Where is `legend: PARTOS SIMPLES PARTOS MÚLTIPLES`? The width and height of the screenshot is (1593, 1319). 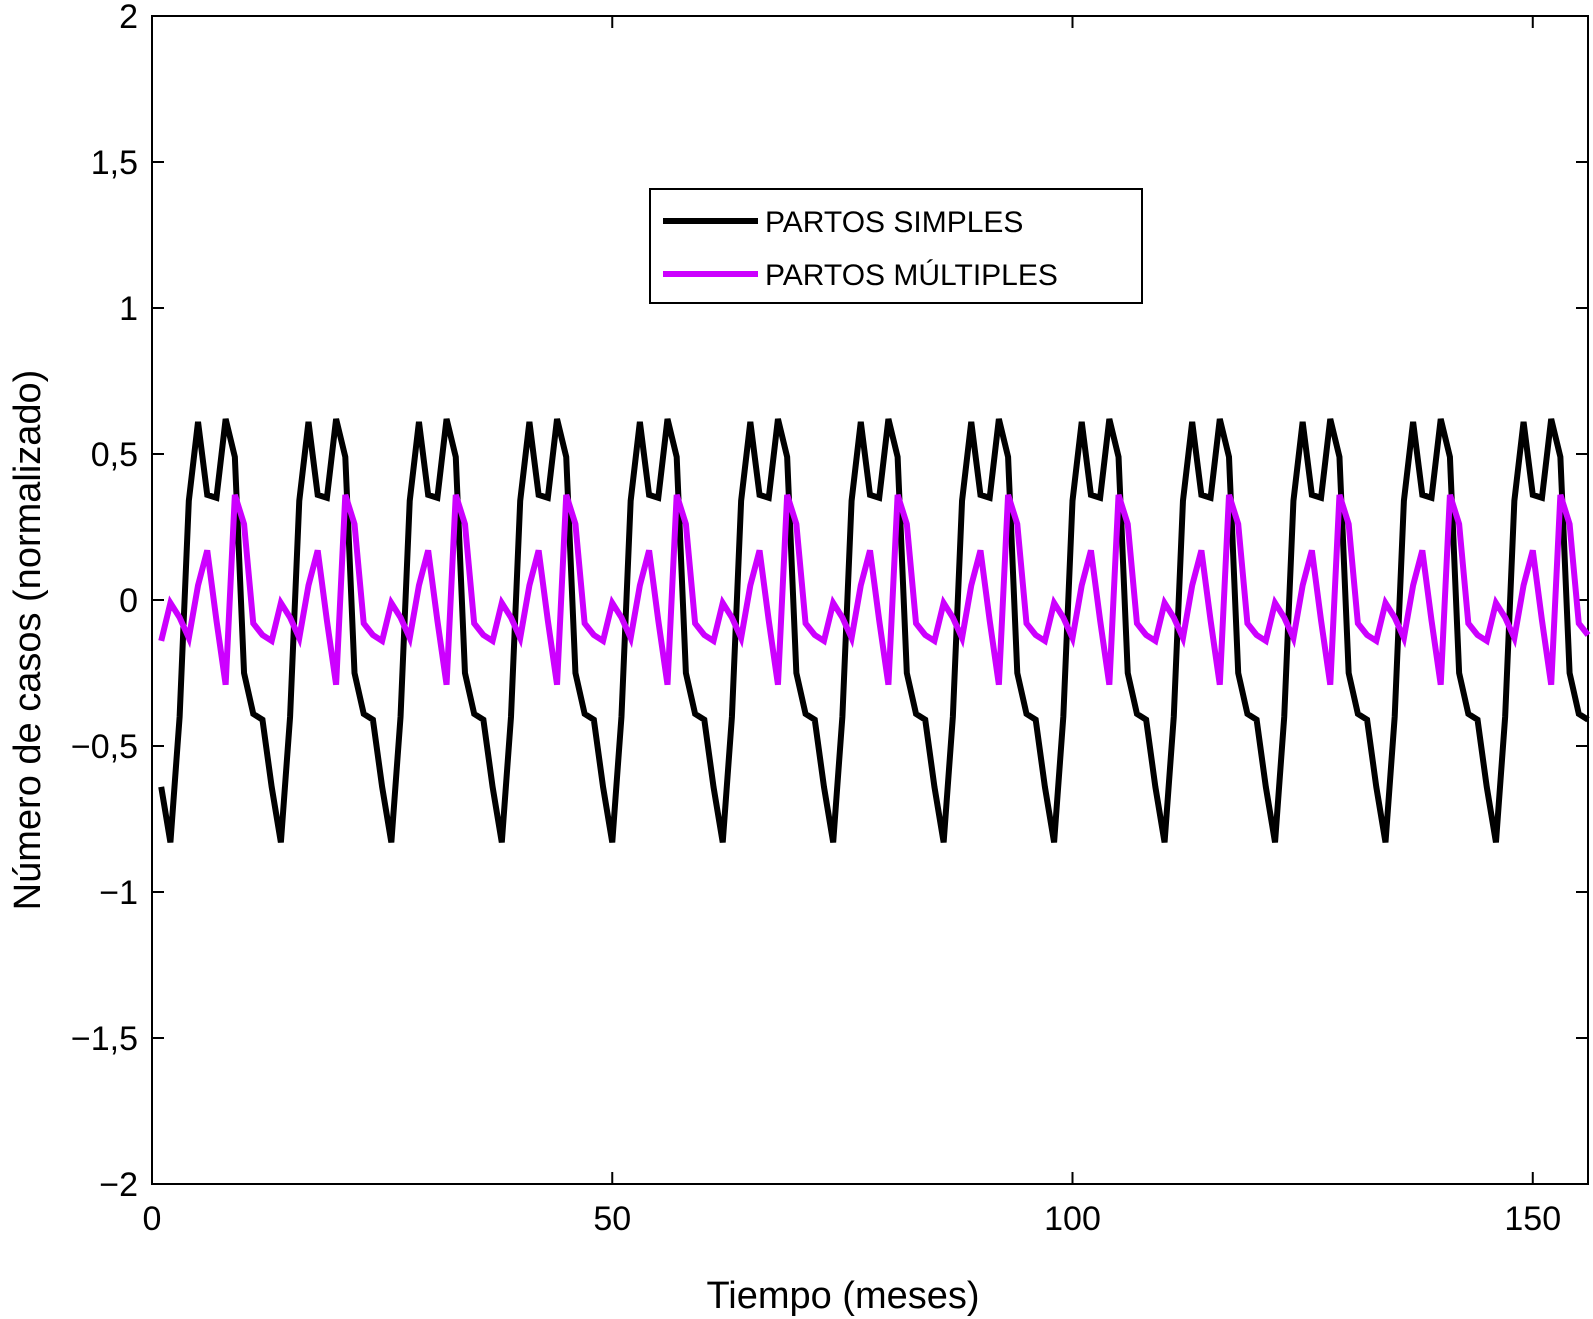 legend: PARTOS SIMPLES PARTOS MÚLTIPLES is located at coordinates (896, 246).